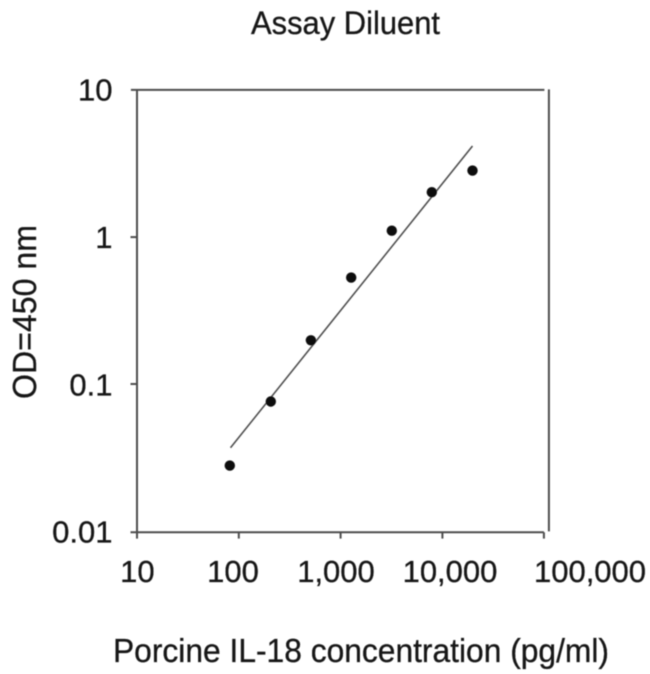 The image size is (650, 674). I want to click on svg-text: 0.1, so click(90, 384).